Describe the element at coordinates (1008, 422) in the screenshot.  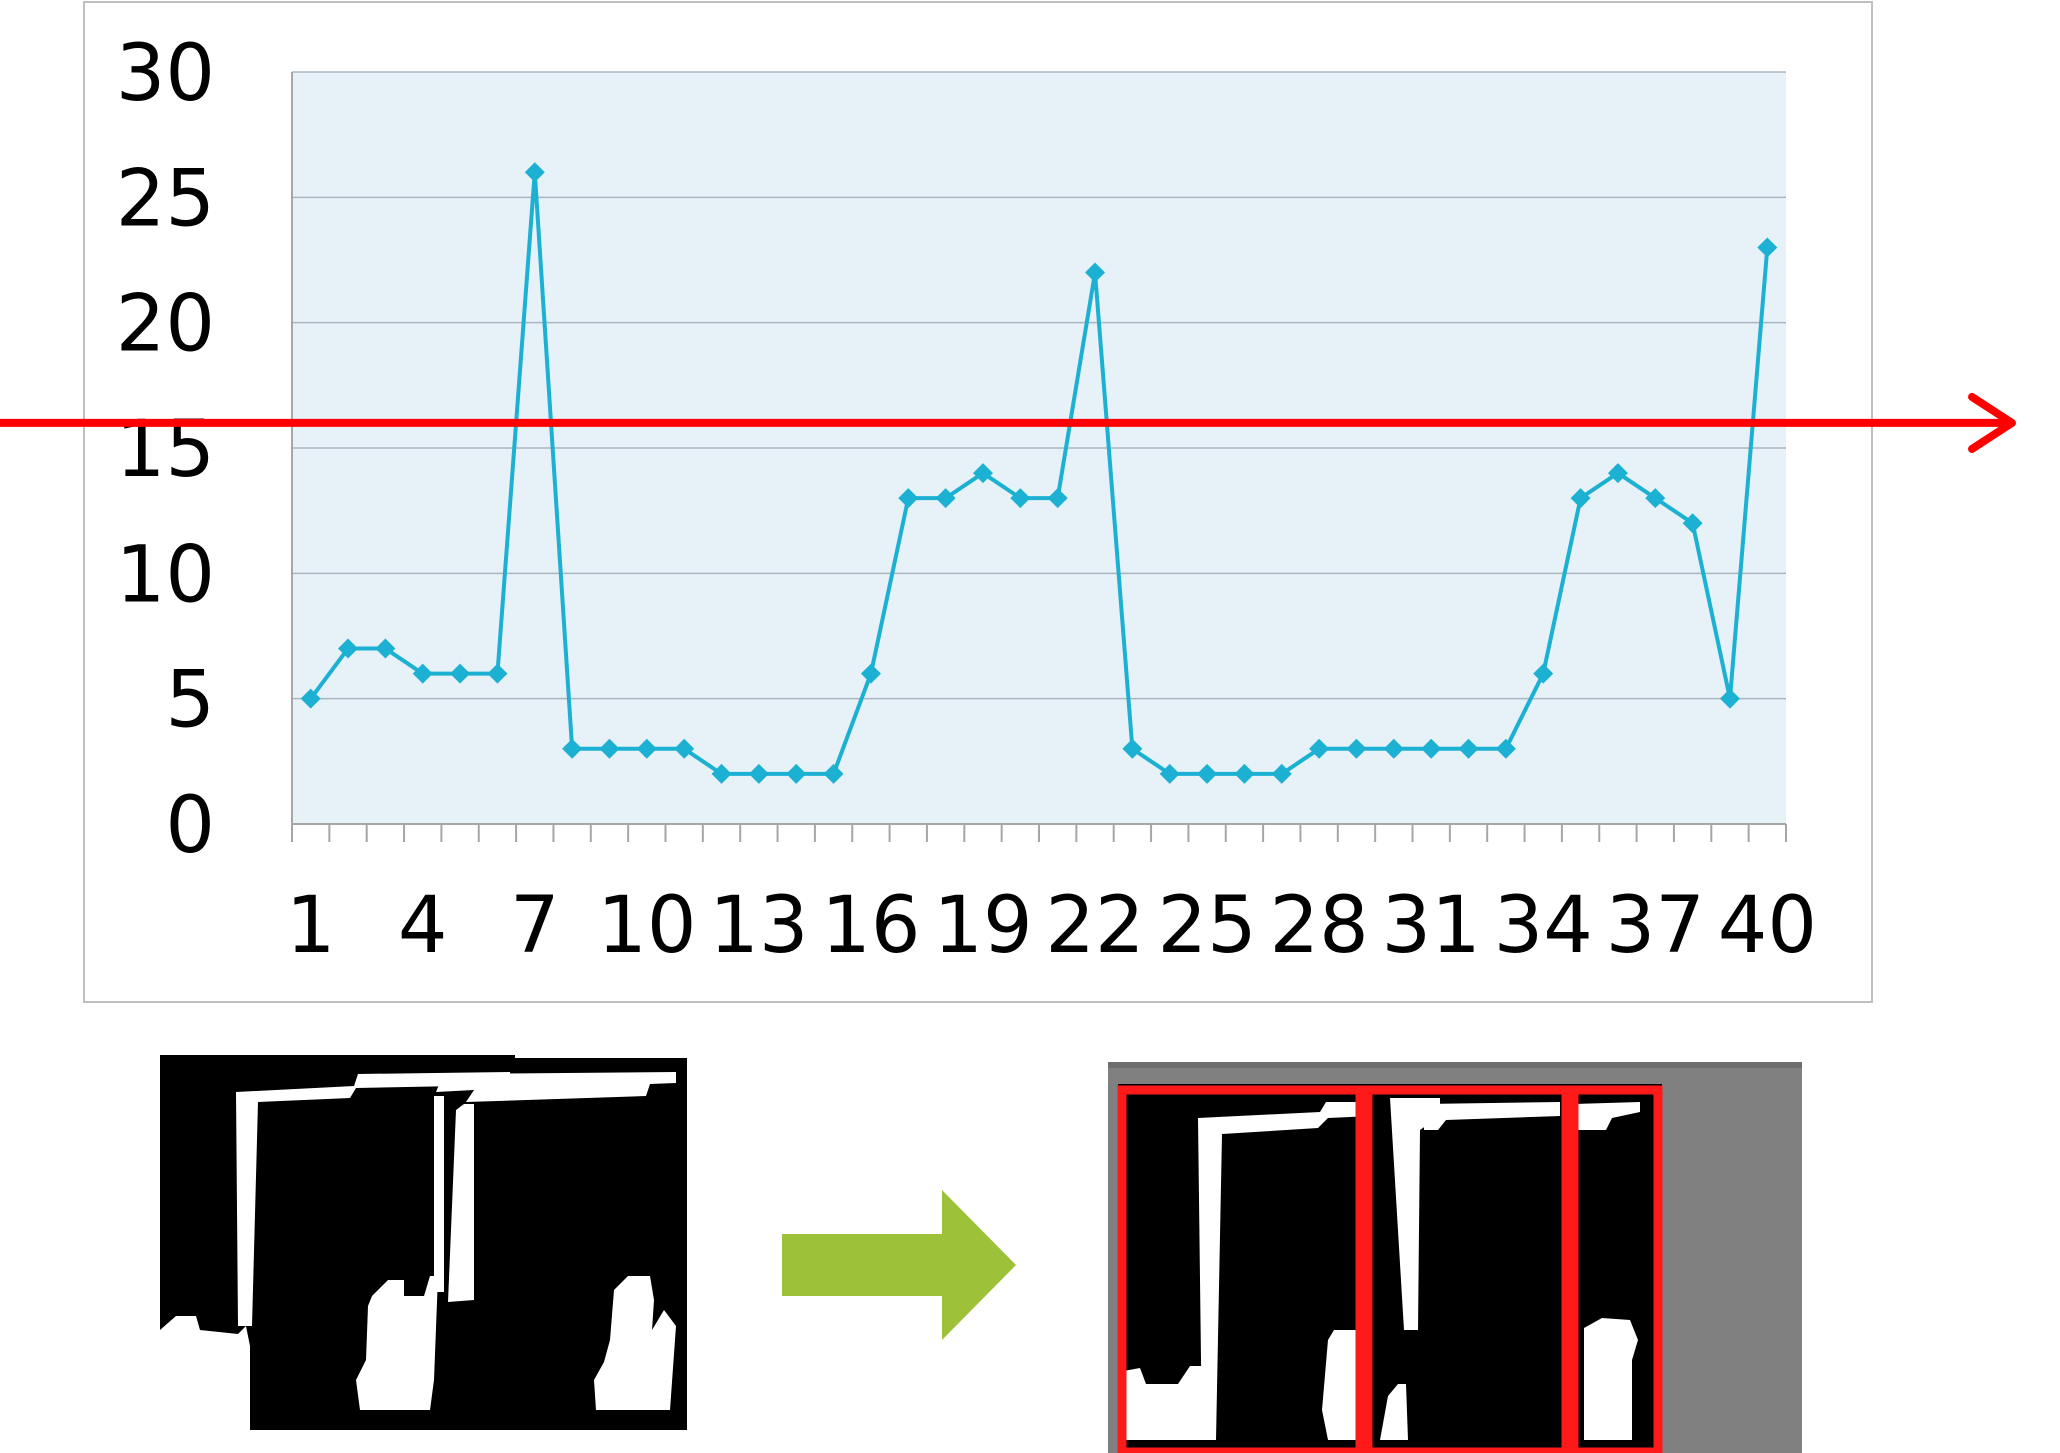
I see `threshold-arrow` at that location.